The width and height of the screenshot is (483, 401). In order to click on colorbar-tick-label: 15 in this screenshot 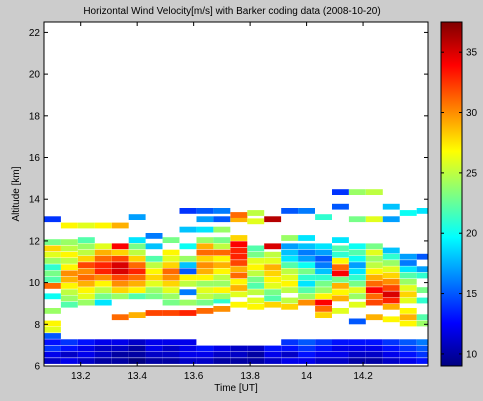, I will do `click(472, 294)`.